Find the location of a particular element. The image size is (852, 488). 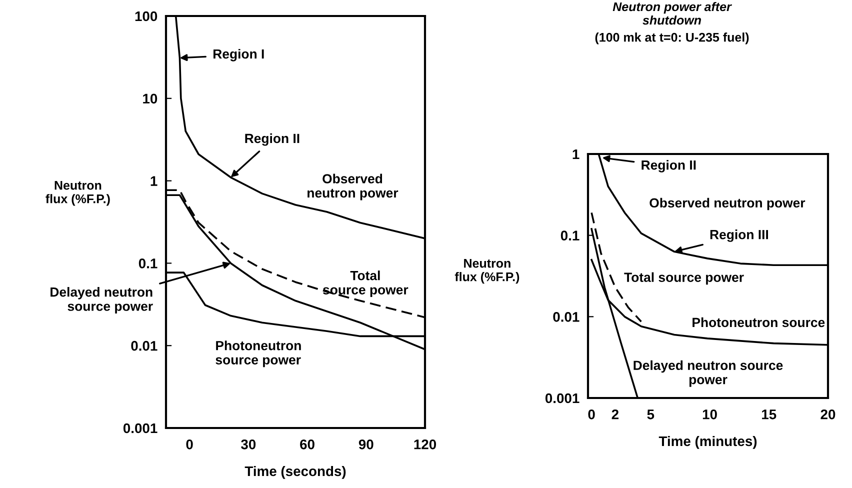

x-tick-label: 15 is located at coordinates (769, 415).